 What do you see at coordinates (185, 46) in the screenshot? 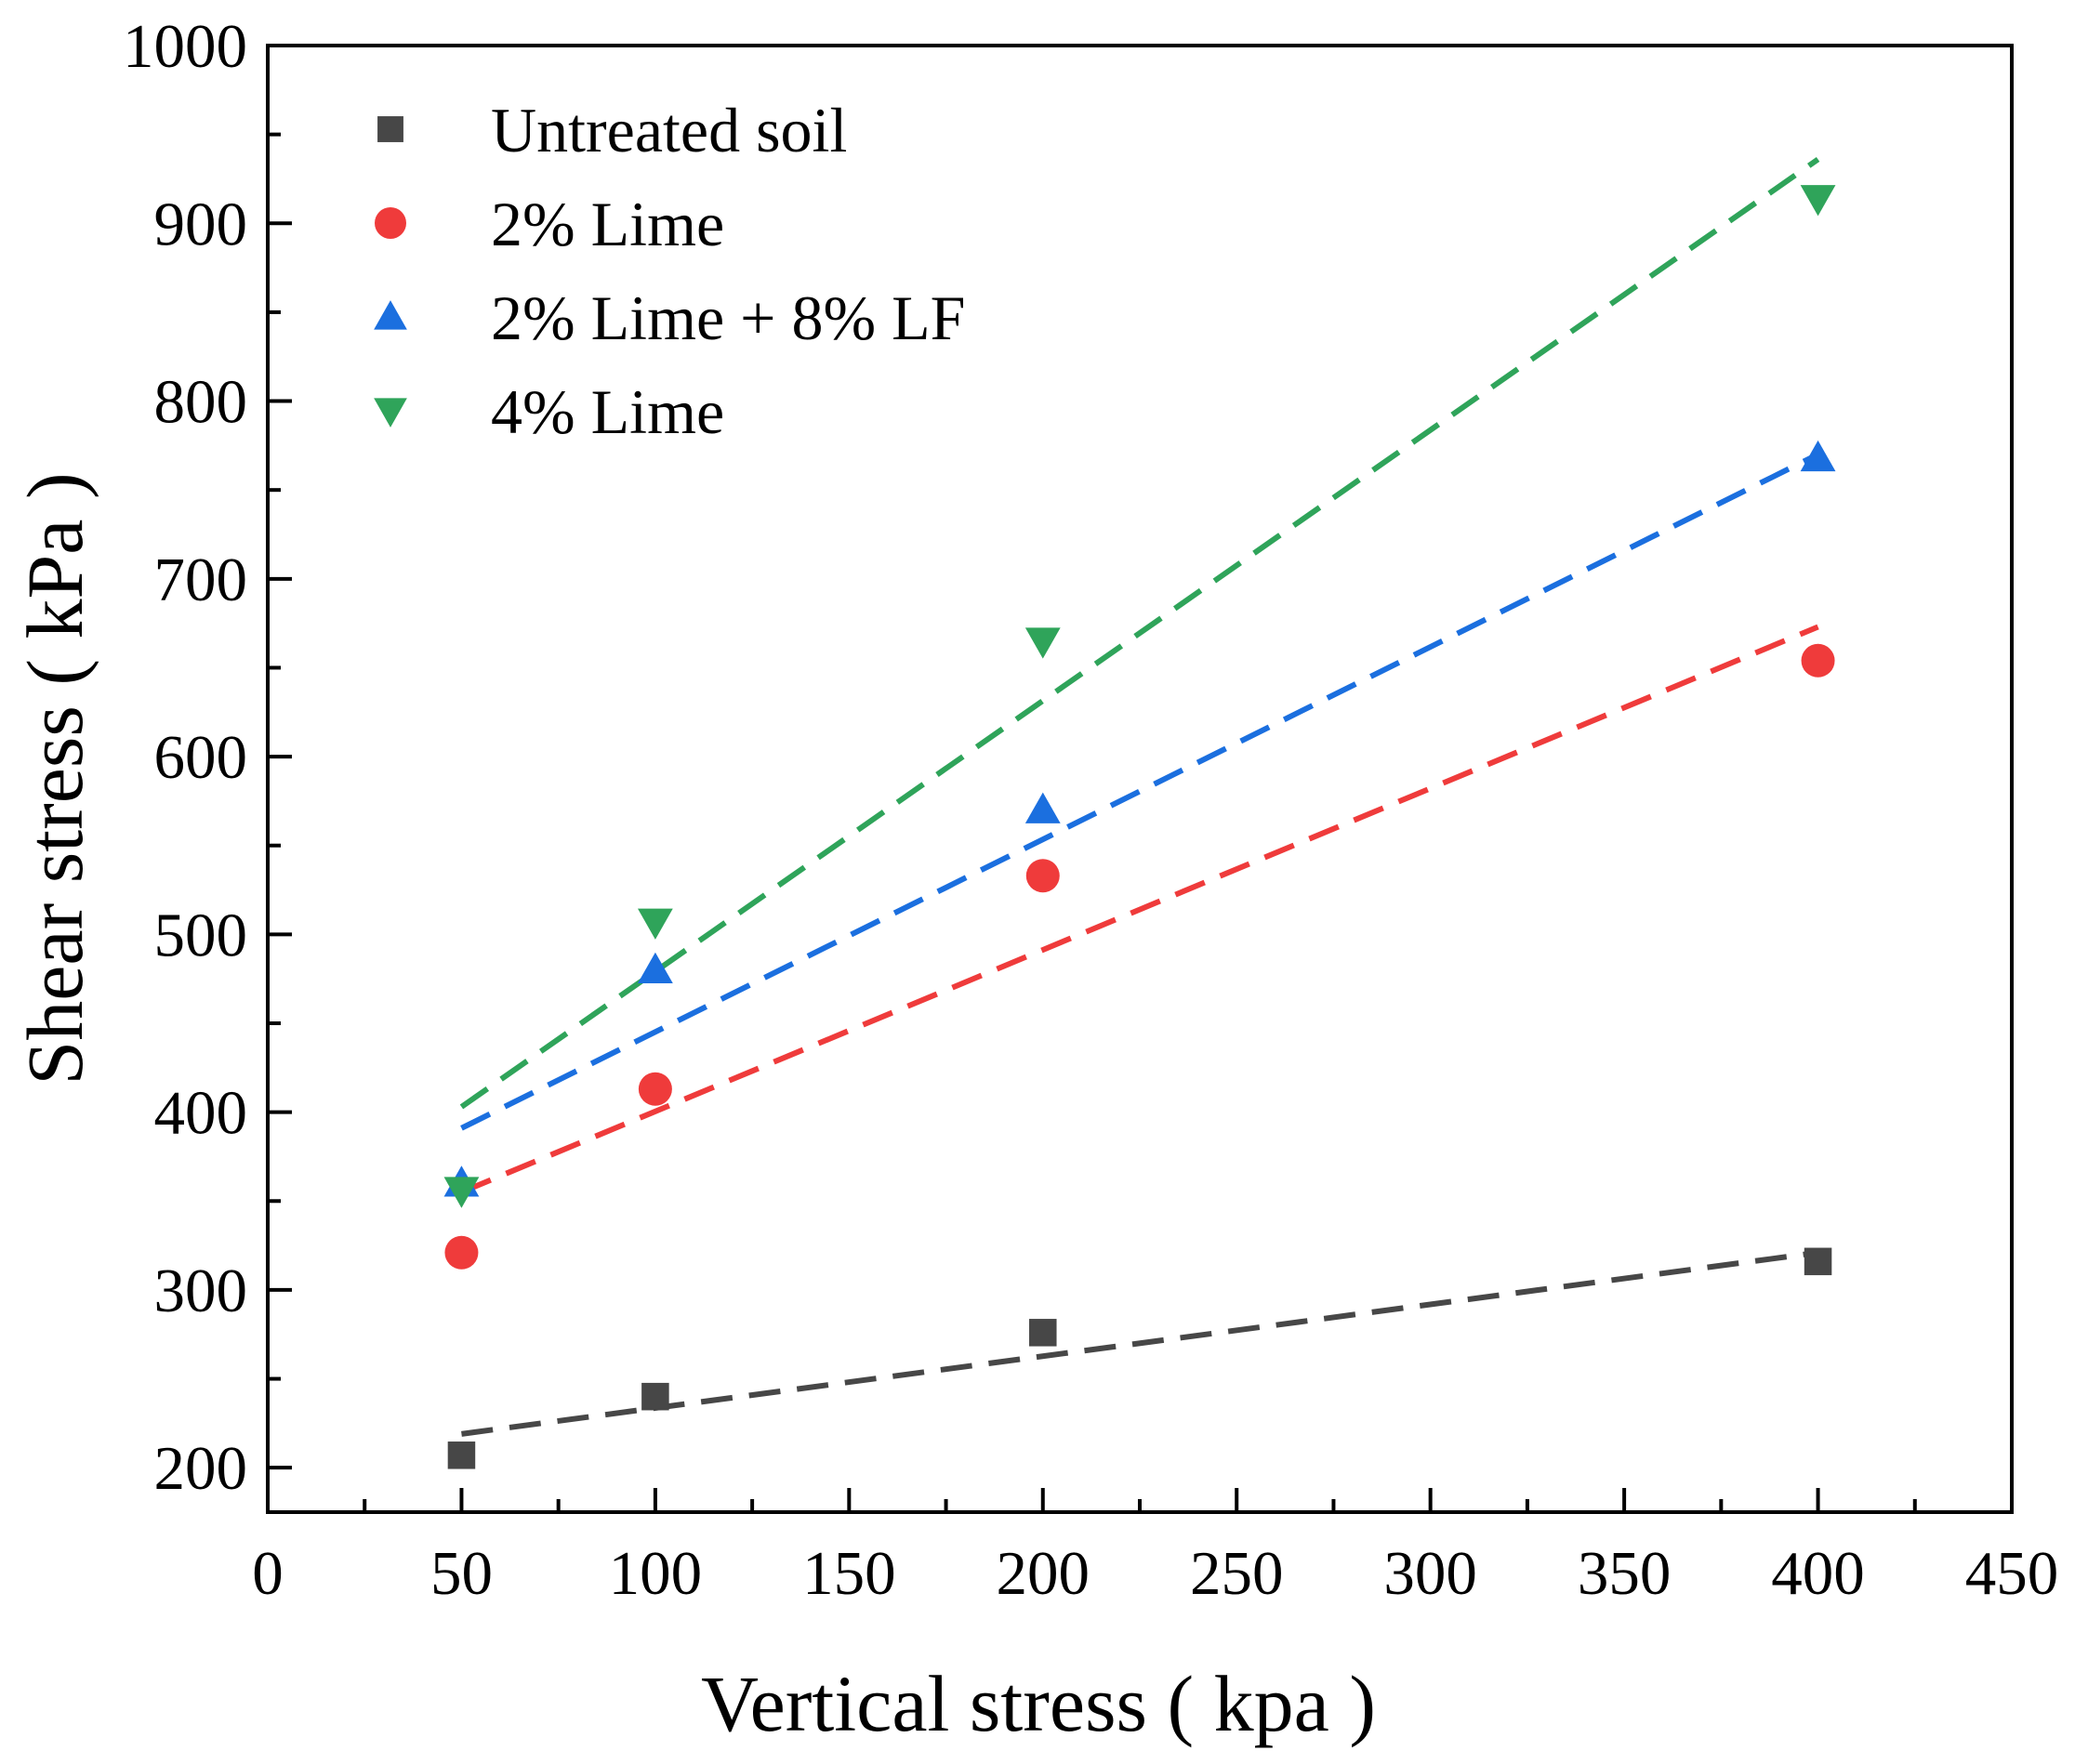
I see `y-tick-label: 1000` at bounding box center [185, 46].